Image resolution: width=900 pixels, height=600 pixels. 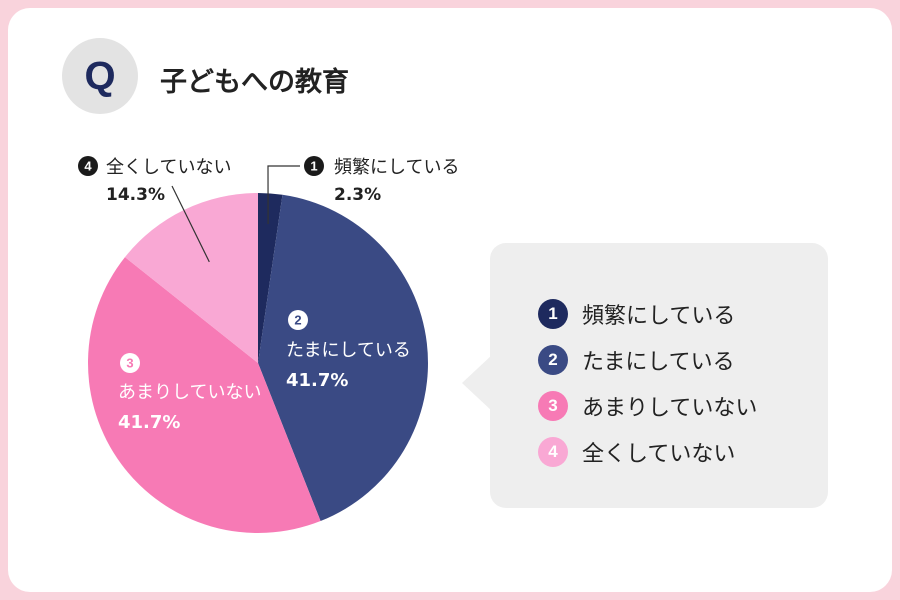 I want to click on slice-4-badge-circle, so click(x=88, y=166).